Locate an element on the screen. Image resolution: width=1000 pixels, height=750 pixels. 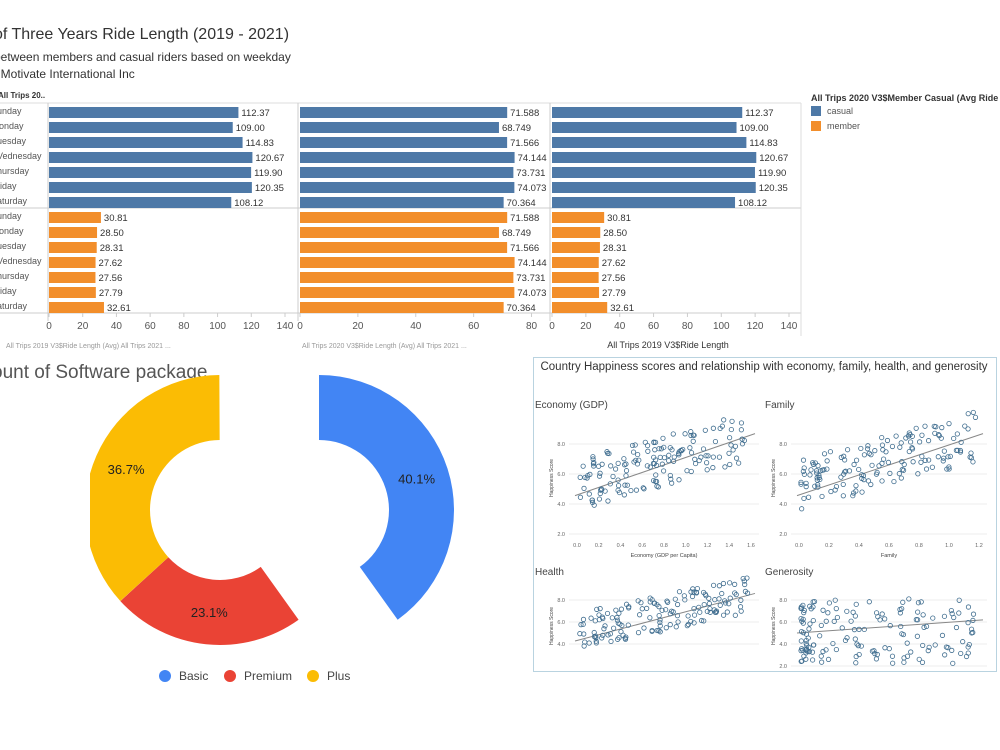
ride-row-header: All Trips 20.. is located at coordinates (22, 95).